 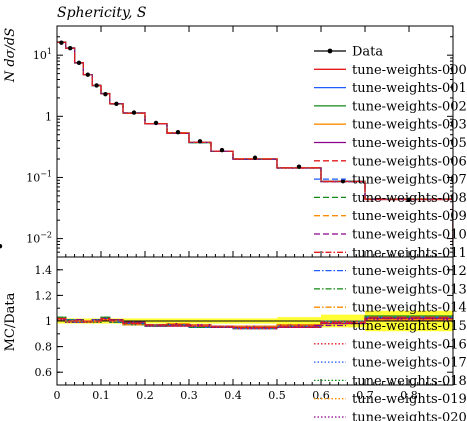 I want to click on legend-item: tune-weights-017-0, so click(x=390, y=363).